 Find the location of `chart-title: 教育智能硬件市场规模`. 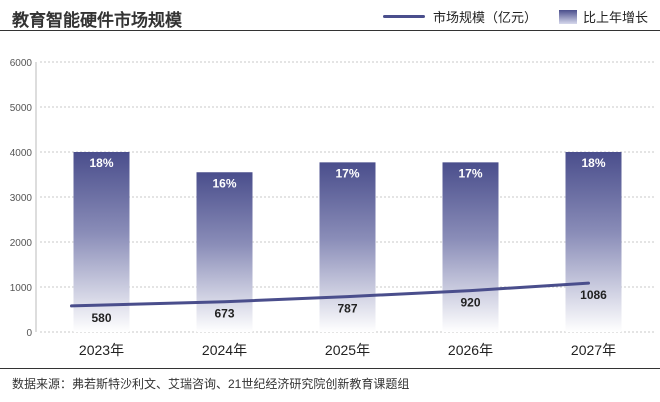

chart-title: 教育智能硬件市场规模 is located at coordinates (97, 20).